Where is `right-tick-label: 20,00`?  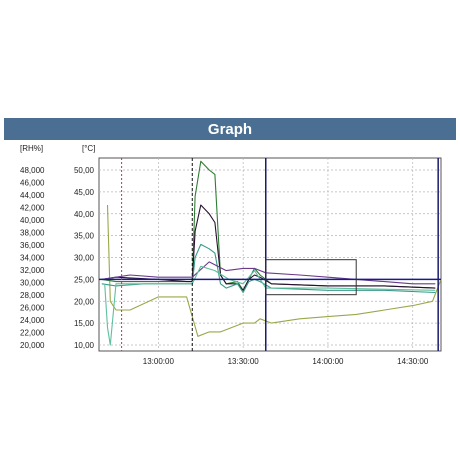 right-tick-label: 20,00 is located at coordinates (84, 301).